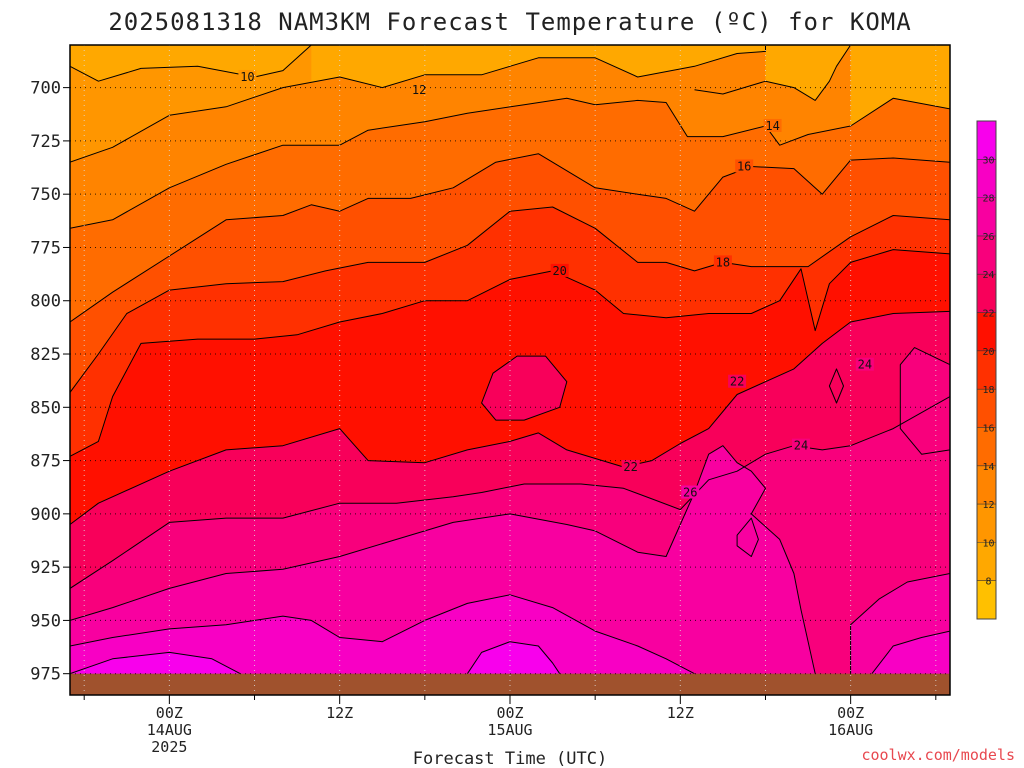 Image resolution: width=1024 pixels, height=768 pixels. What do you see at coordinates (988, 199) in the screenshot?
I see `colorbar-label: 28` at bounding box center [988, 199].